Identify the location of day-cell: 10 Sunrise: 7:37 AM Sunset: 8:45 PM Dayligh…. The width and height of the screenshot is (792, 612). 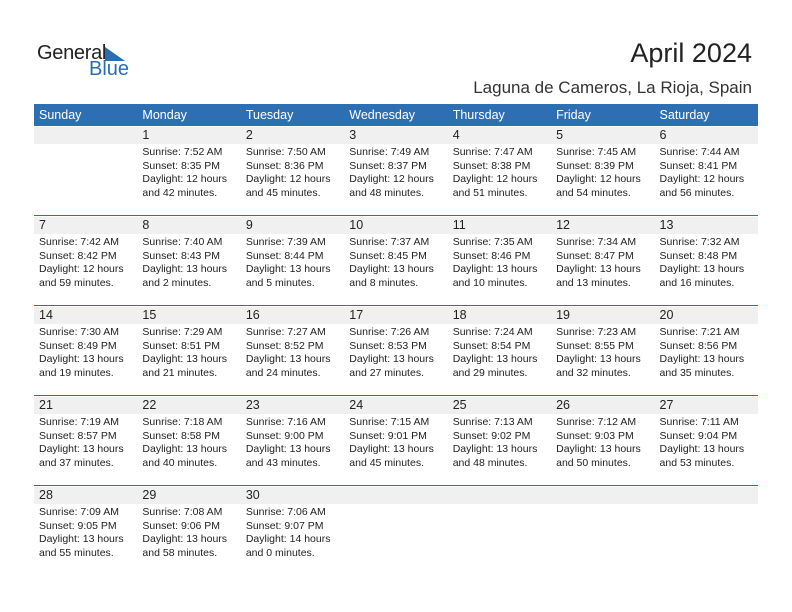
(395, 261).